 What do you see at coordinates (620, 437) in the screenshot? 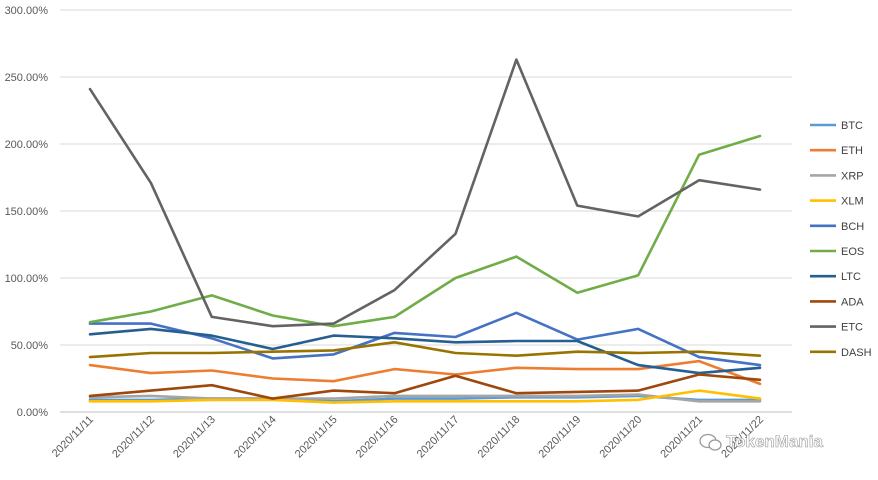
I see `x-tick-label: 2020/11/20` at bounding box center [620, 437].